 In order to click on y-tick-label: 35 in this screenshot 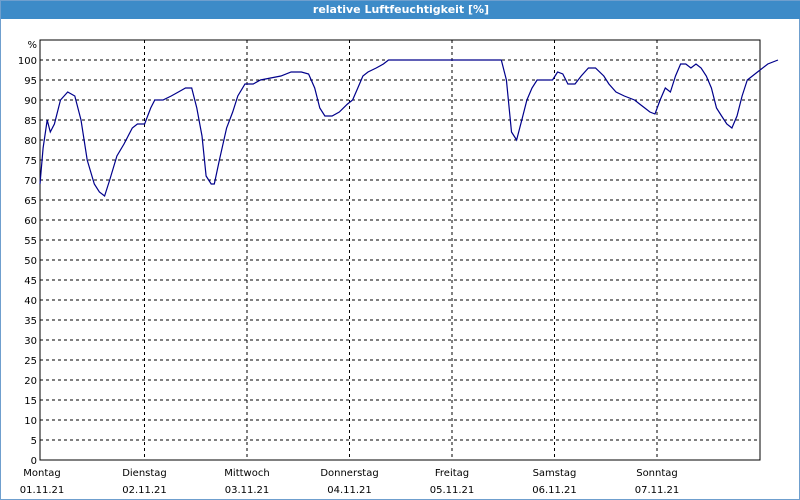, I will do `click(30, 321)`.